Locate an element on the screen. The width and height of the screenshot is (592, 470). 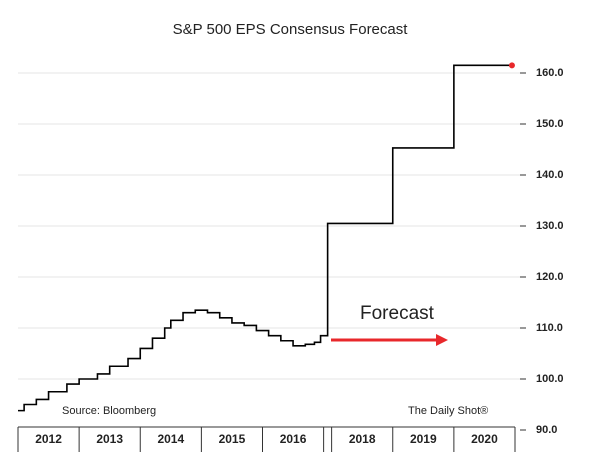
x-tick-label: 2013 is located at coordinates (109, 439).